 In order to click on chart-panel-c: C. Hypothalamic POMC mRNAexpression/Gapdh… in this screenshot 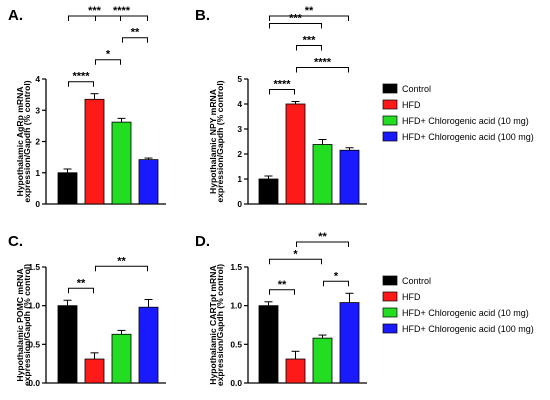, I will do `click(87, 310)`.